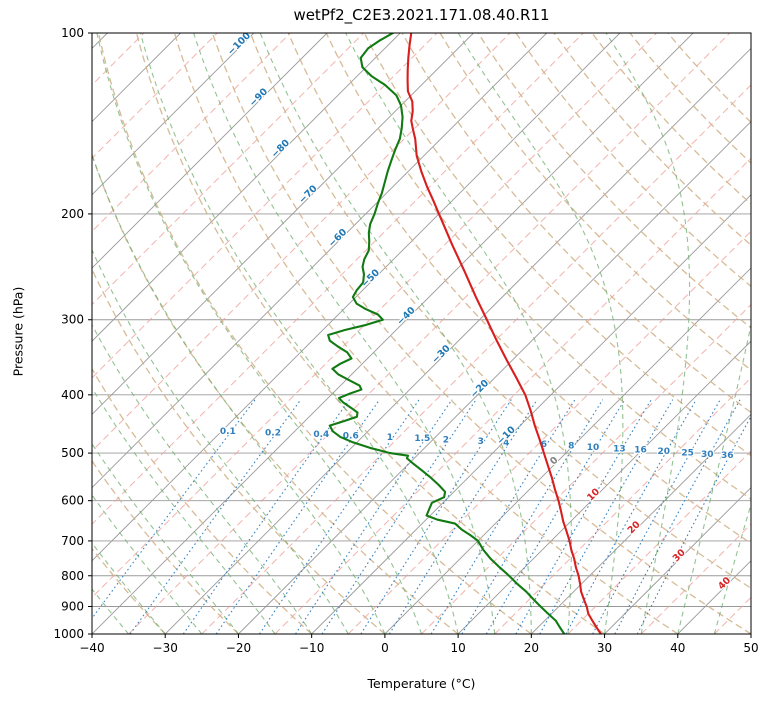 The width and height of the screenshot is (775, 708). What do you see at coordinates (18, 331) in the screenshot?
I see `y-axis-label: Pressure (hPa)` at bounding box center [18, 331].